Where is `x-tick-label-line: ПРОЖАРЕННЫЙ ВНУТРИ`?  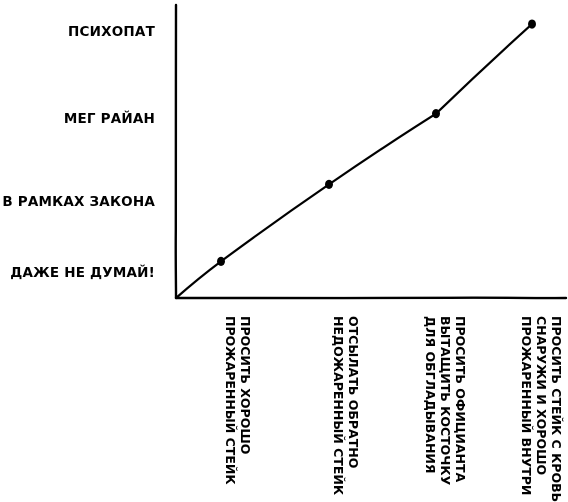
x-tick-label-line: ПРОЖАРЕННЫЙ ВНУТРИ is located at coordinates (526, 405).